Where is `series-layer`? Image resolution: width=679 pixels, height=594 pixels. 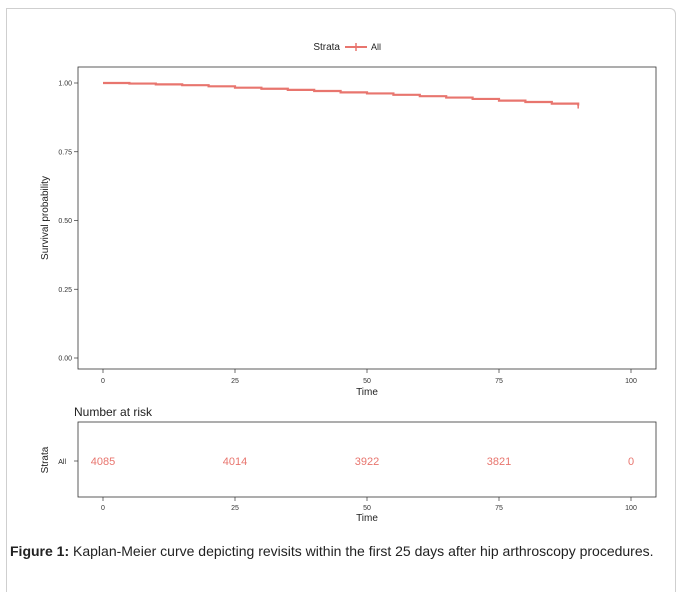 series-layer is located at coordinates (341, 95).